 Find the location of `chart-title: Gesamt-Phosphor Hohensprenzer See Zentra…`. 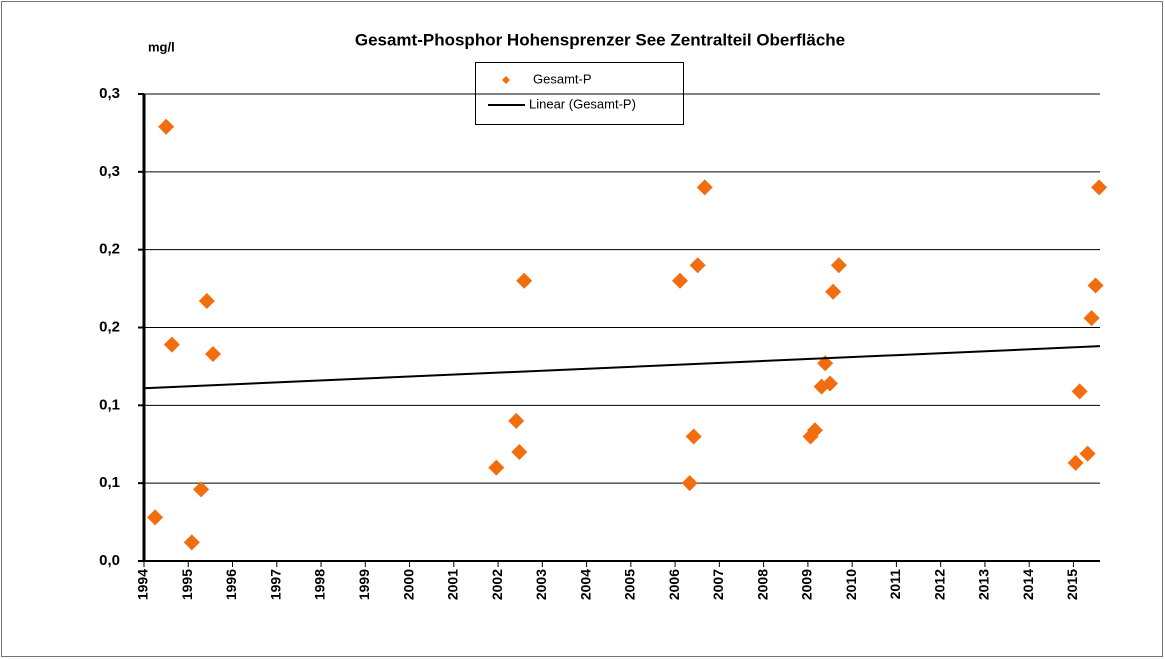

chart-title: Gesamt-Phosphor Hohensprenzer See Zentra… is located at coordinates (600, 39).